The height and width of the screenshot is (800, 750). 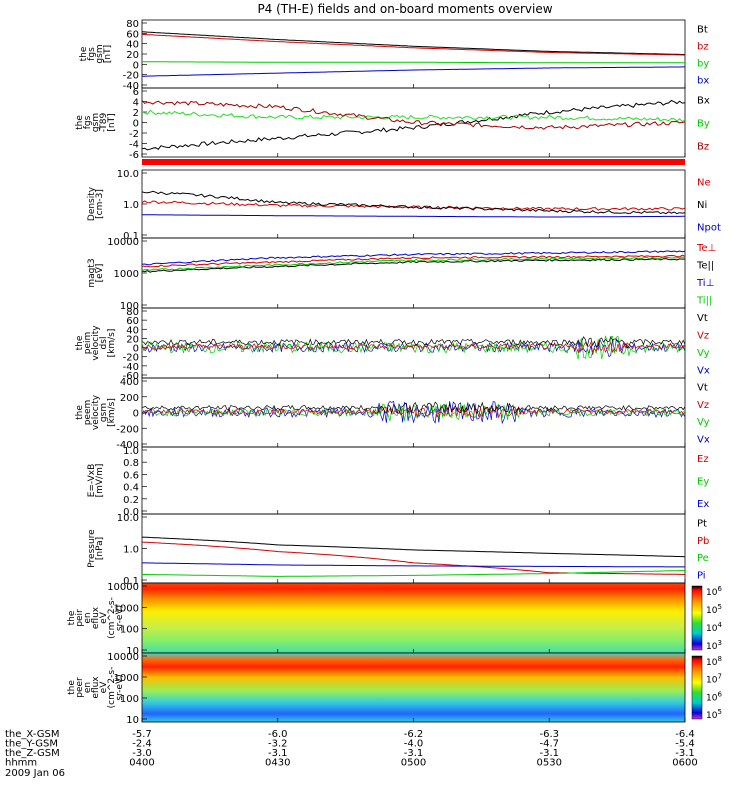 I want to click on ylabel-line: [eV], so click(x=100, y=273).